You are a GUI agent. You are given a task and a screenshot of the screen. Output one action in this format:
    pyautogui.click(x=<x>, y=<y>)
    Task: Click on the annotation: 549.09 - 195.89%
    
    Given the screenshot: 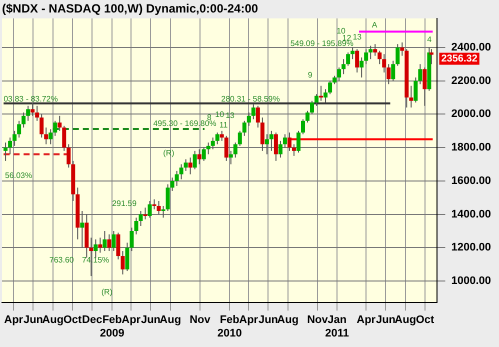 What is the action you would take?
    pyautogui.click(x=322, y=43)
    